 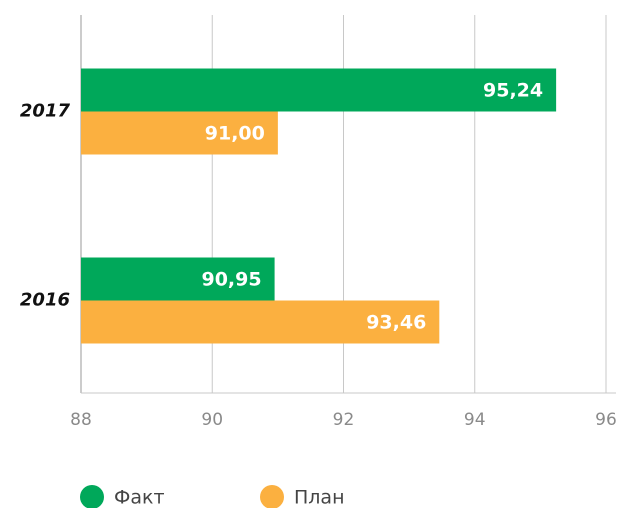 I want to click on x-tick-label: 92, so click(x=344, y=420).